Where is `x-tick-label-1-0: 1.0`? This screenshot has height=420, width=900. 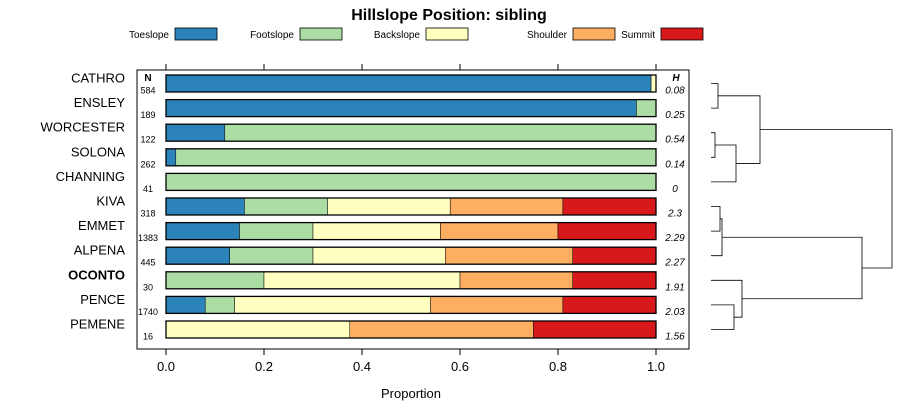
x-tick-label-1-0: 1.0 is located at coordinates (656, 366).